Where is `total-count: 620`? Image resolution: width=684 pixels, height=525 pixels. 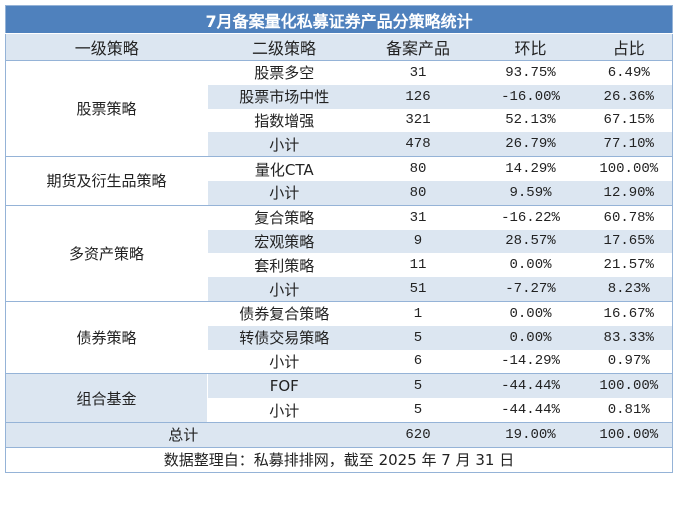 total-count: 620 is located at coordinates (418, 434).